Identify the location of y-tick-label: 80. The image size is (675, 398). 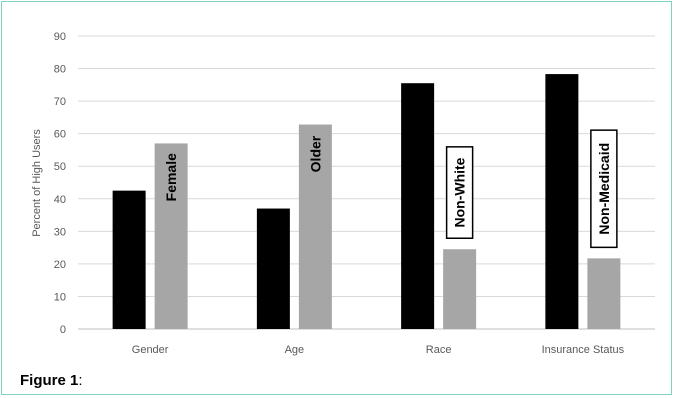
(60, 70).